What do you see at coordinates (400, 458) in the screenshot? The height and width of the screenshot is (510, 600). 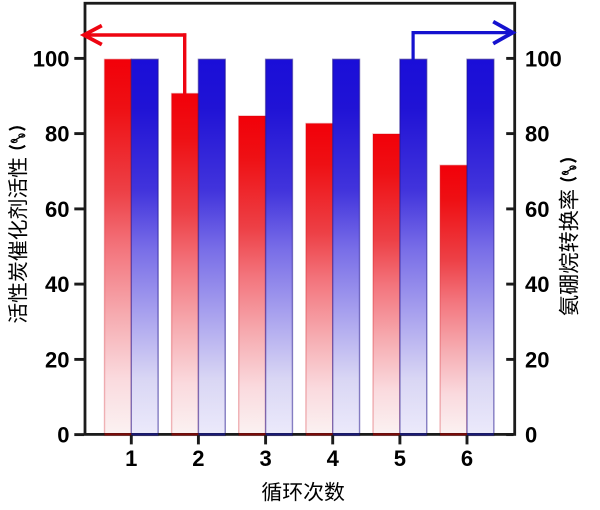 I see `svg-text: 5` at bounding box center [400, 458].